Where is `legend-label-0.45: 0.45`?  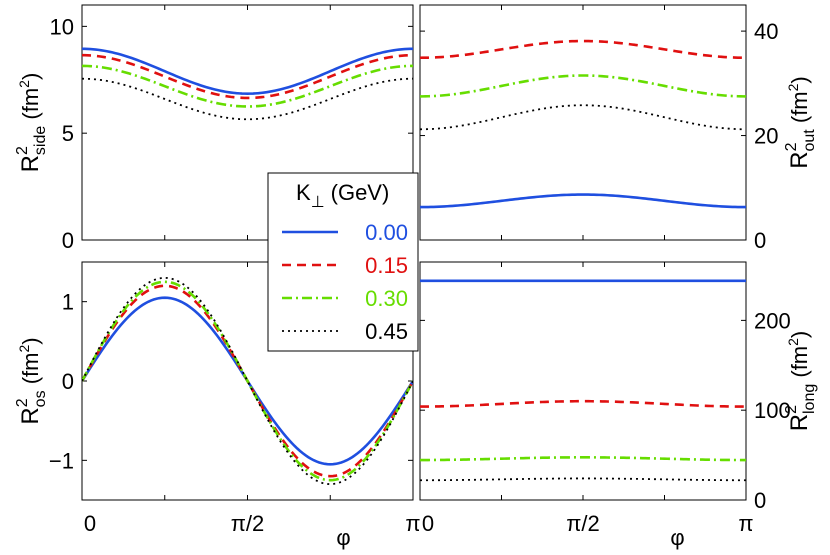 legend-label-0.45: 0.45 is located at coordinates (386, 331).